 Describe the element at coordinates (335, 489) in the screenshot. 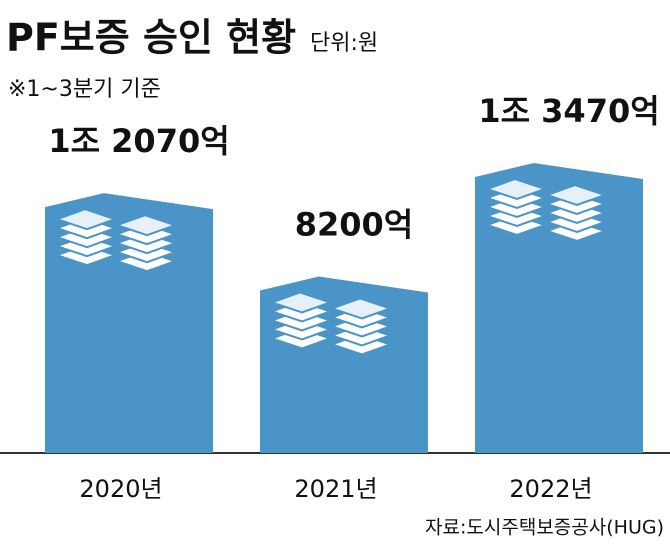

I see `x-tick-label: 2021년` at that location.